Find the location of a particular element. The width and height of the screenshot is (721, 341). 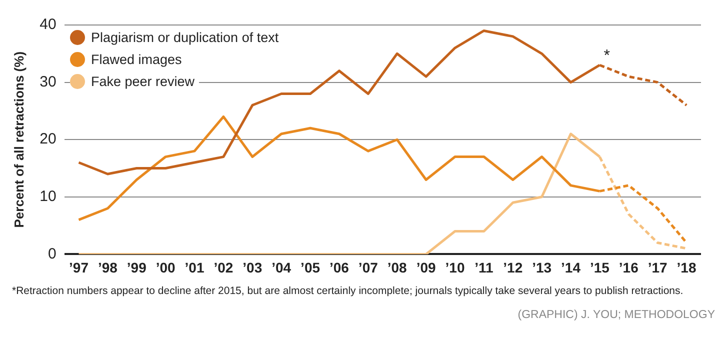

x-tick-label: ’18 is located at coordinates (686, 267).